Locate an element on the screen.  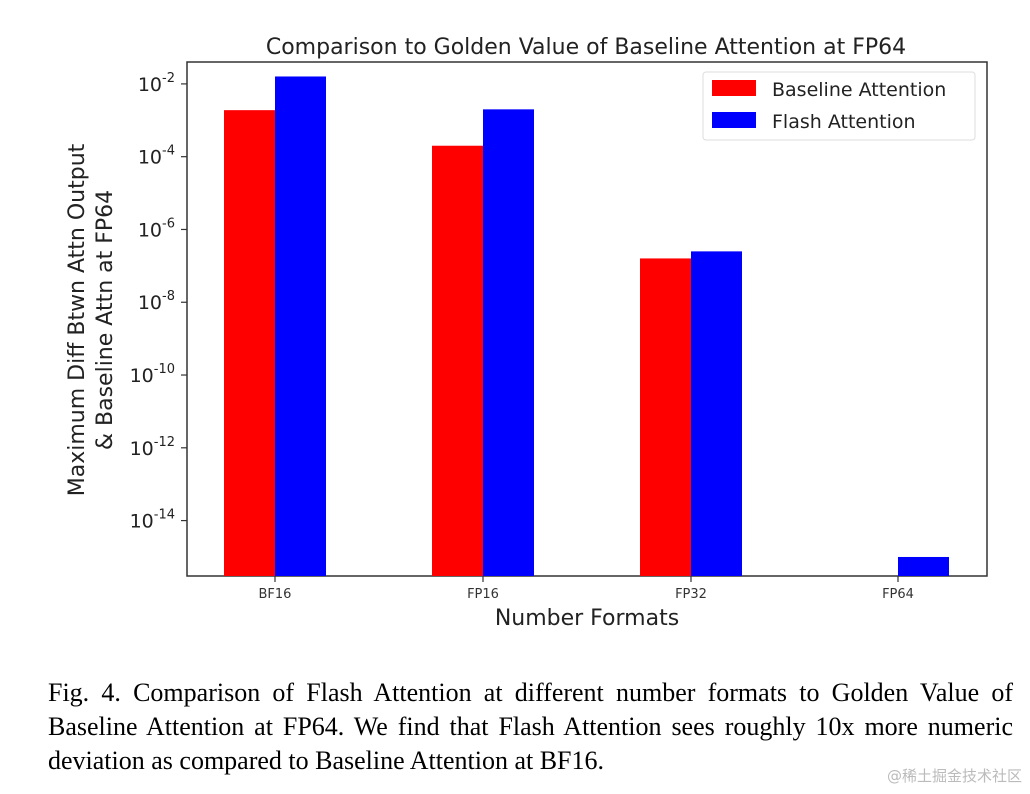
legend-label-baseline: Baseline Attention is located at coordinates (859, 90).